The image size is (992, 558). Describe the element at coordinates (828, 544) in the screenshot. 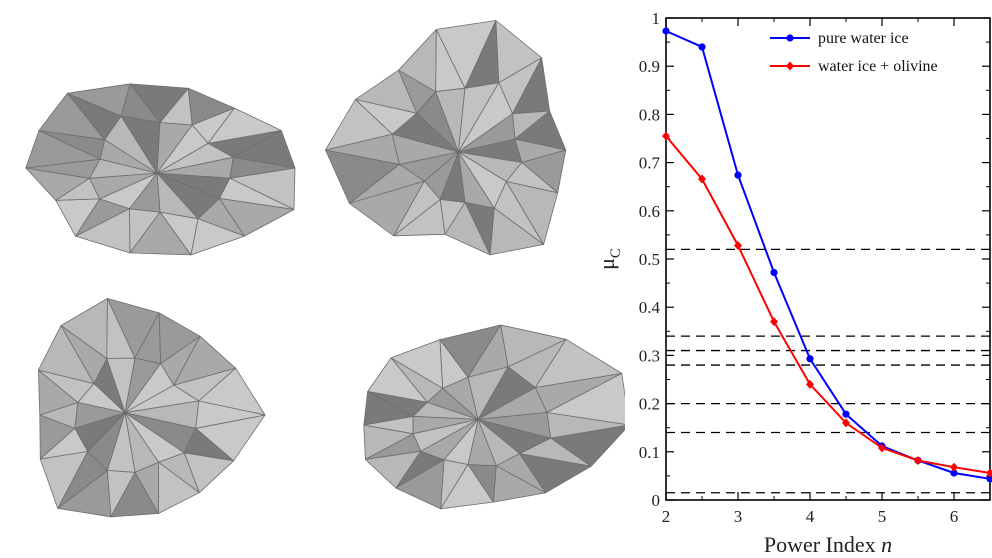

I see `x-axis-label: Power Index n` at that location.